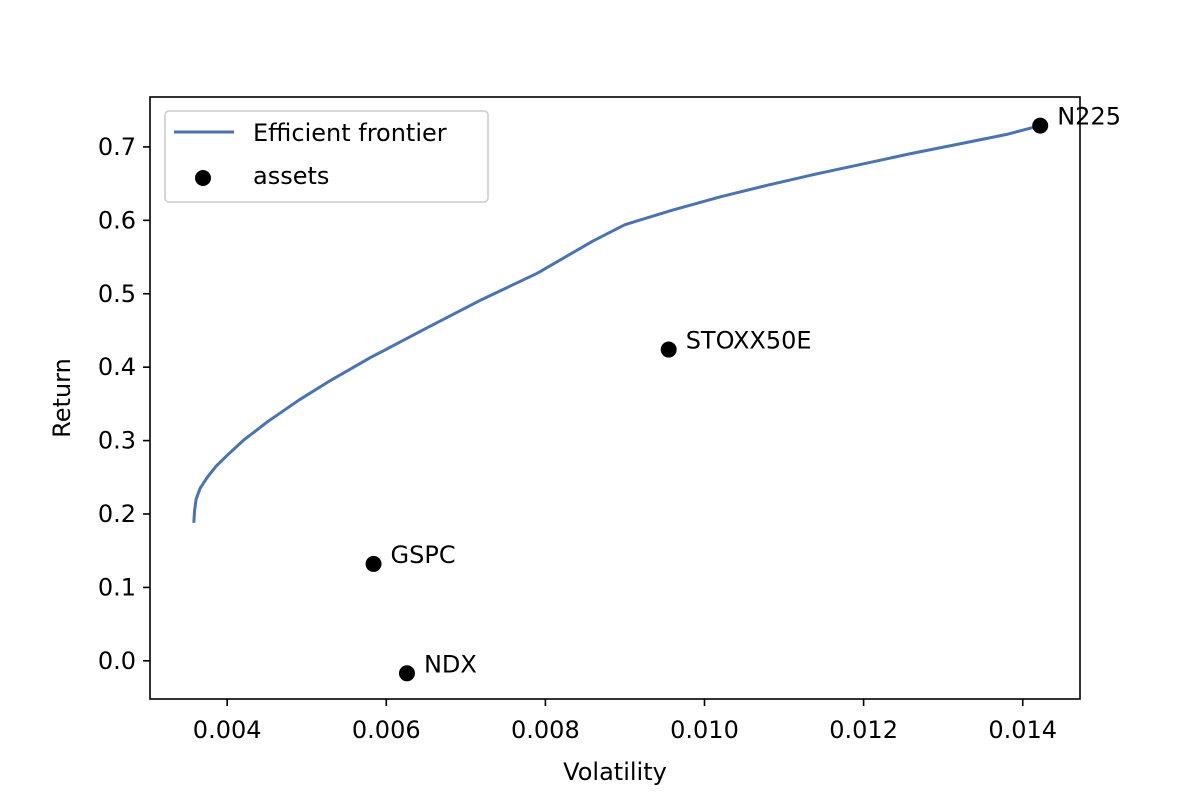 The width and height of the screenshot is (1200, 800). I want to click on x-axis-label: Volatility, so click(615, 772).